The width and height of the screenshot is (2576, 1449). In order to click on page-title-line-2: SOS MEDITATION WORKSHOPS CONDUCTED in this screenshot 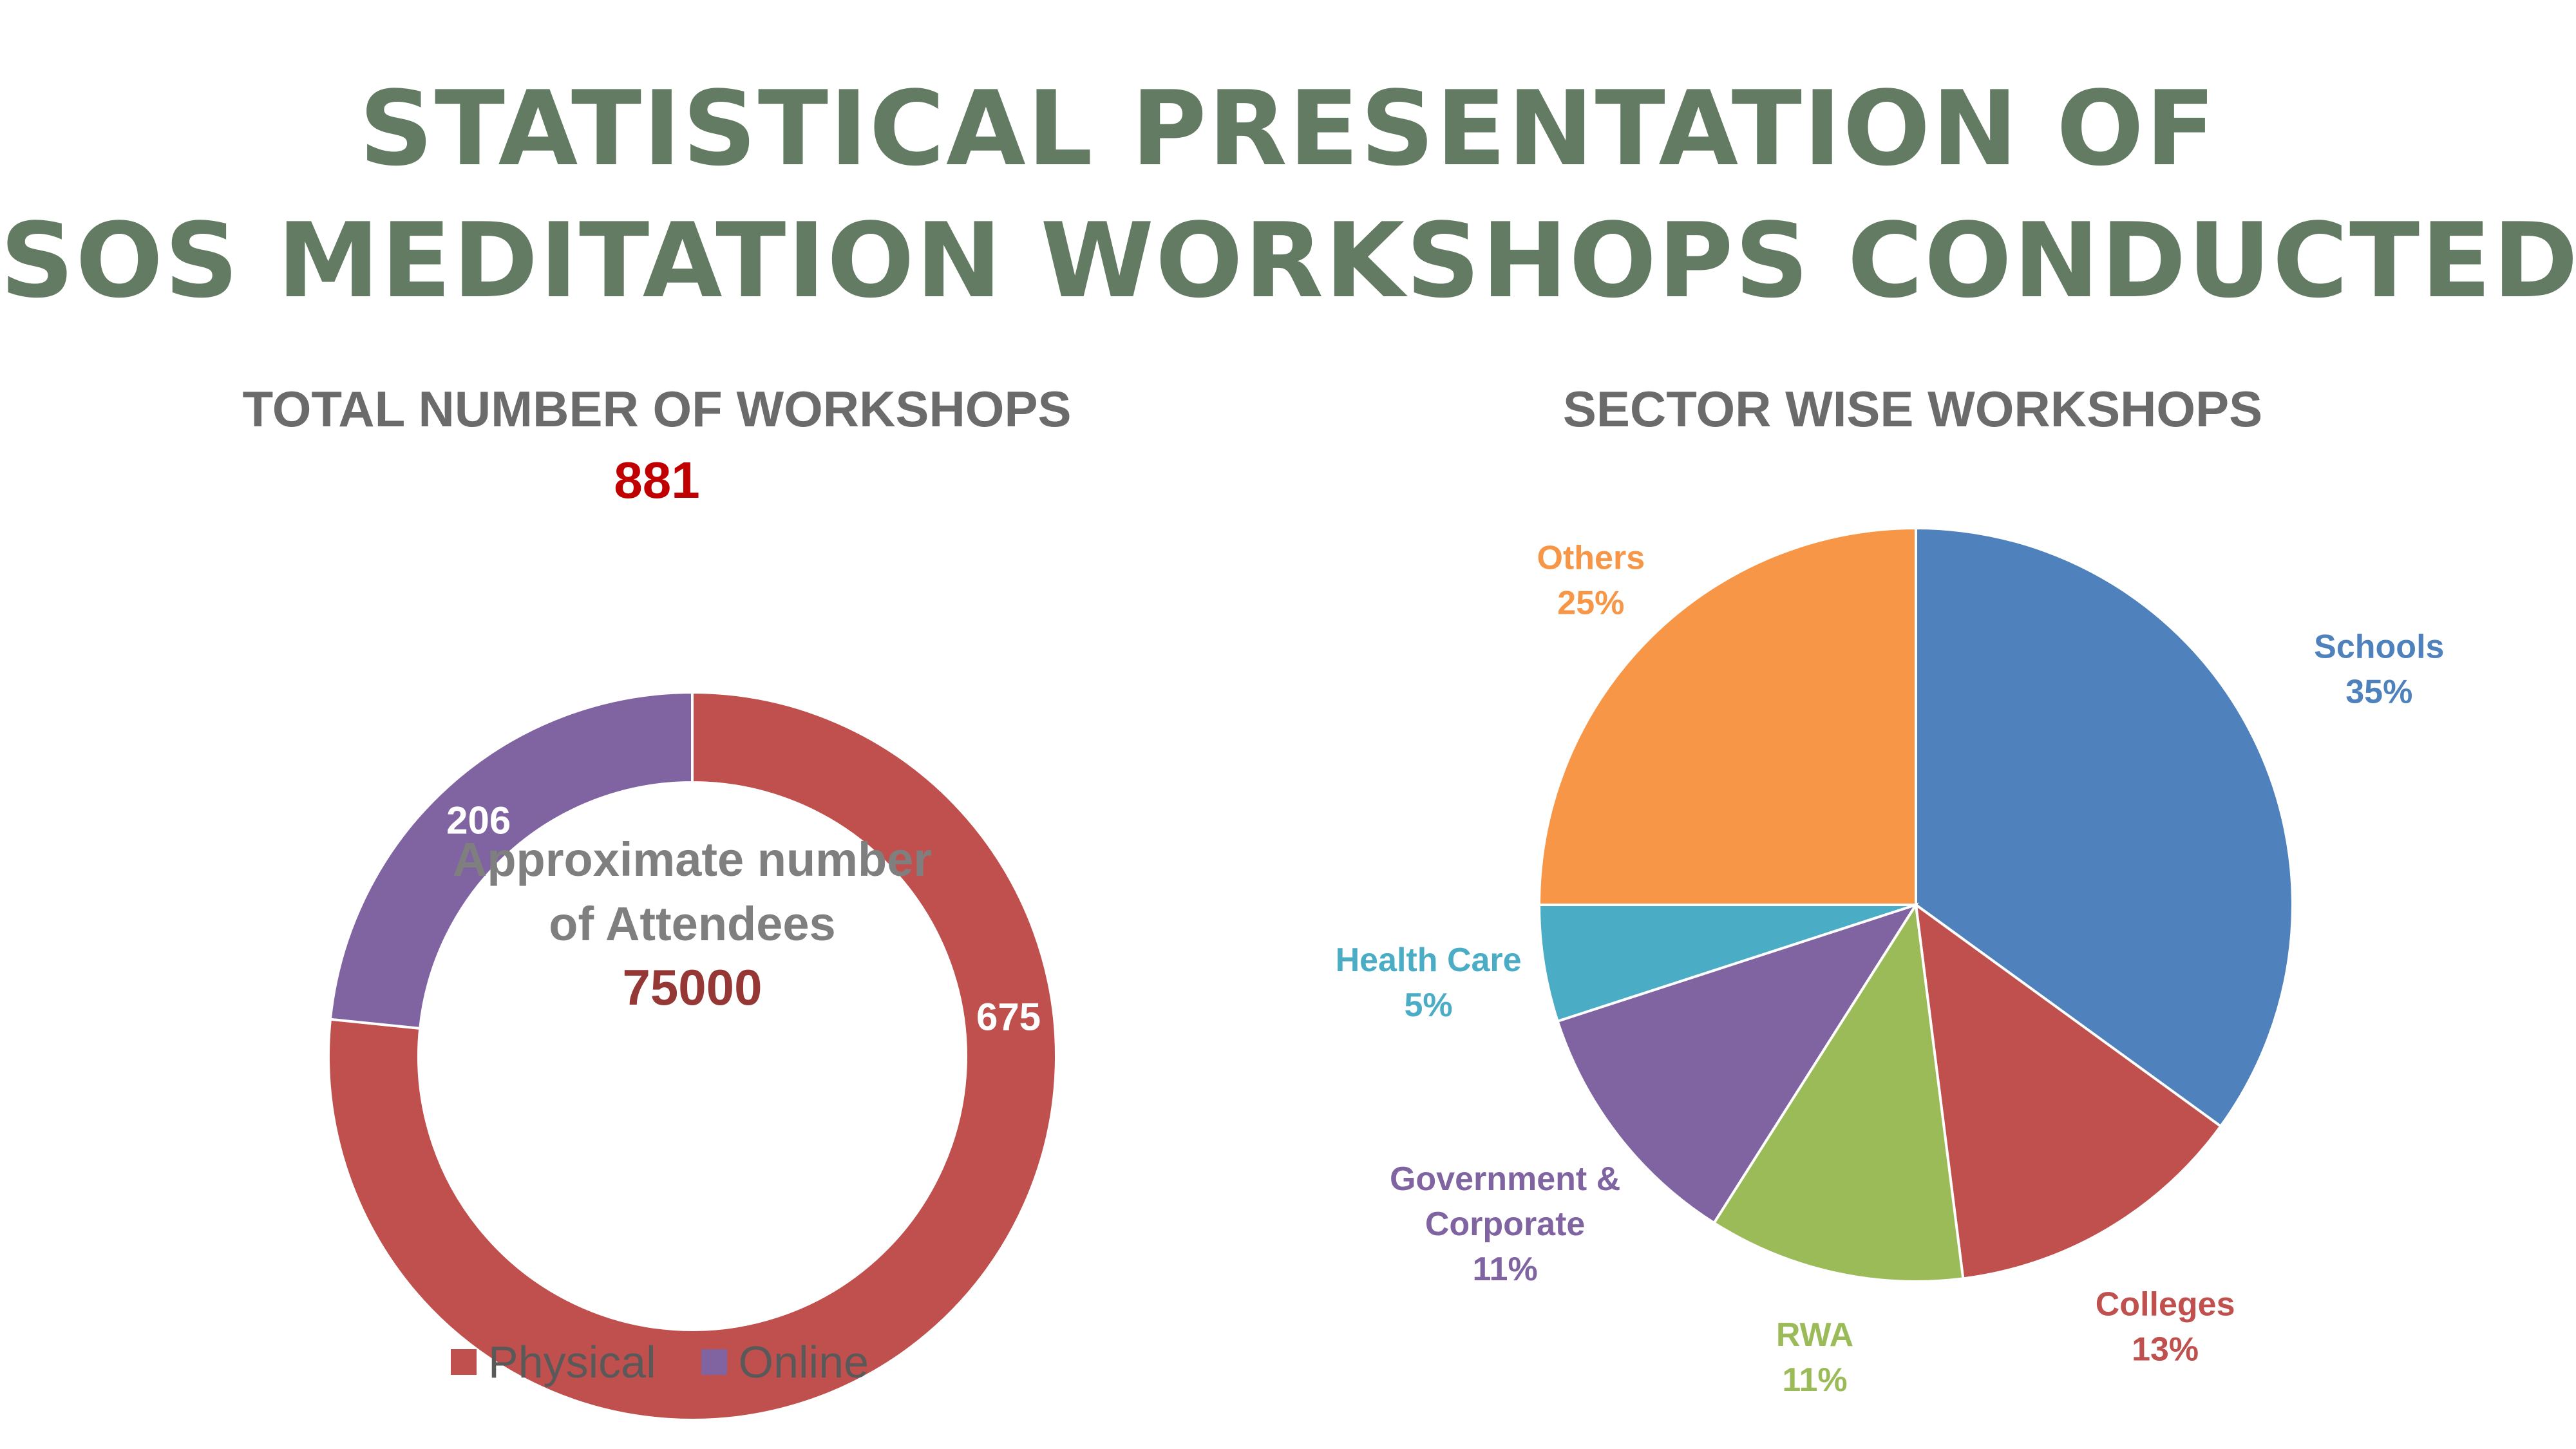, I will do `click(1288, 261)`.